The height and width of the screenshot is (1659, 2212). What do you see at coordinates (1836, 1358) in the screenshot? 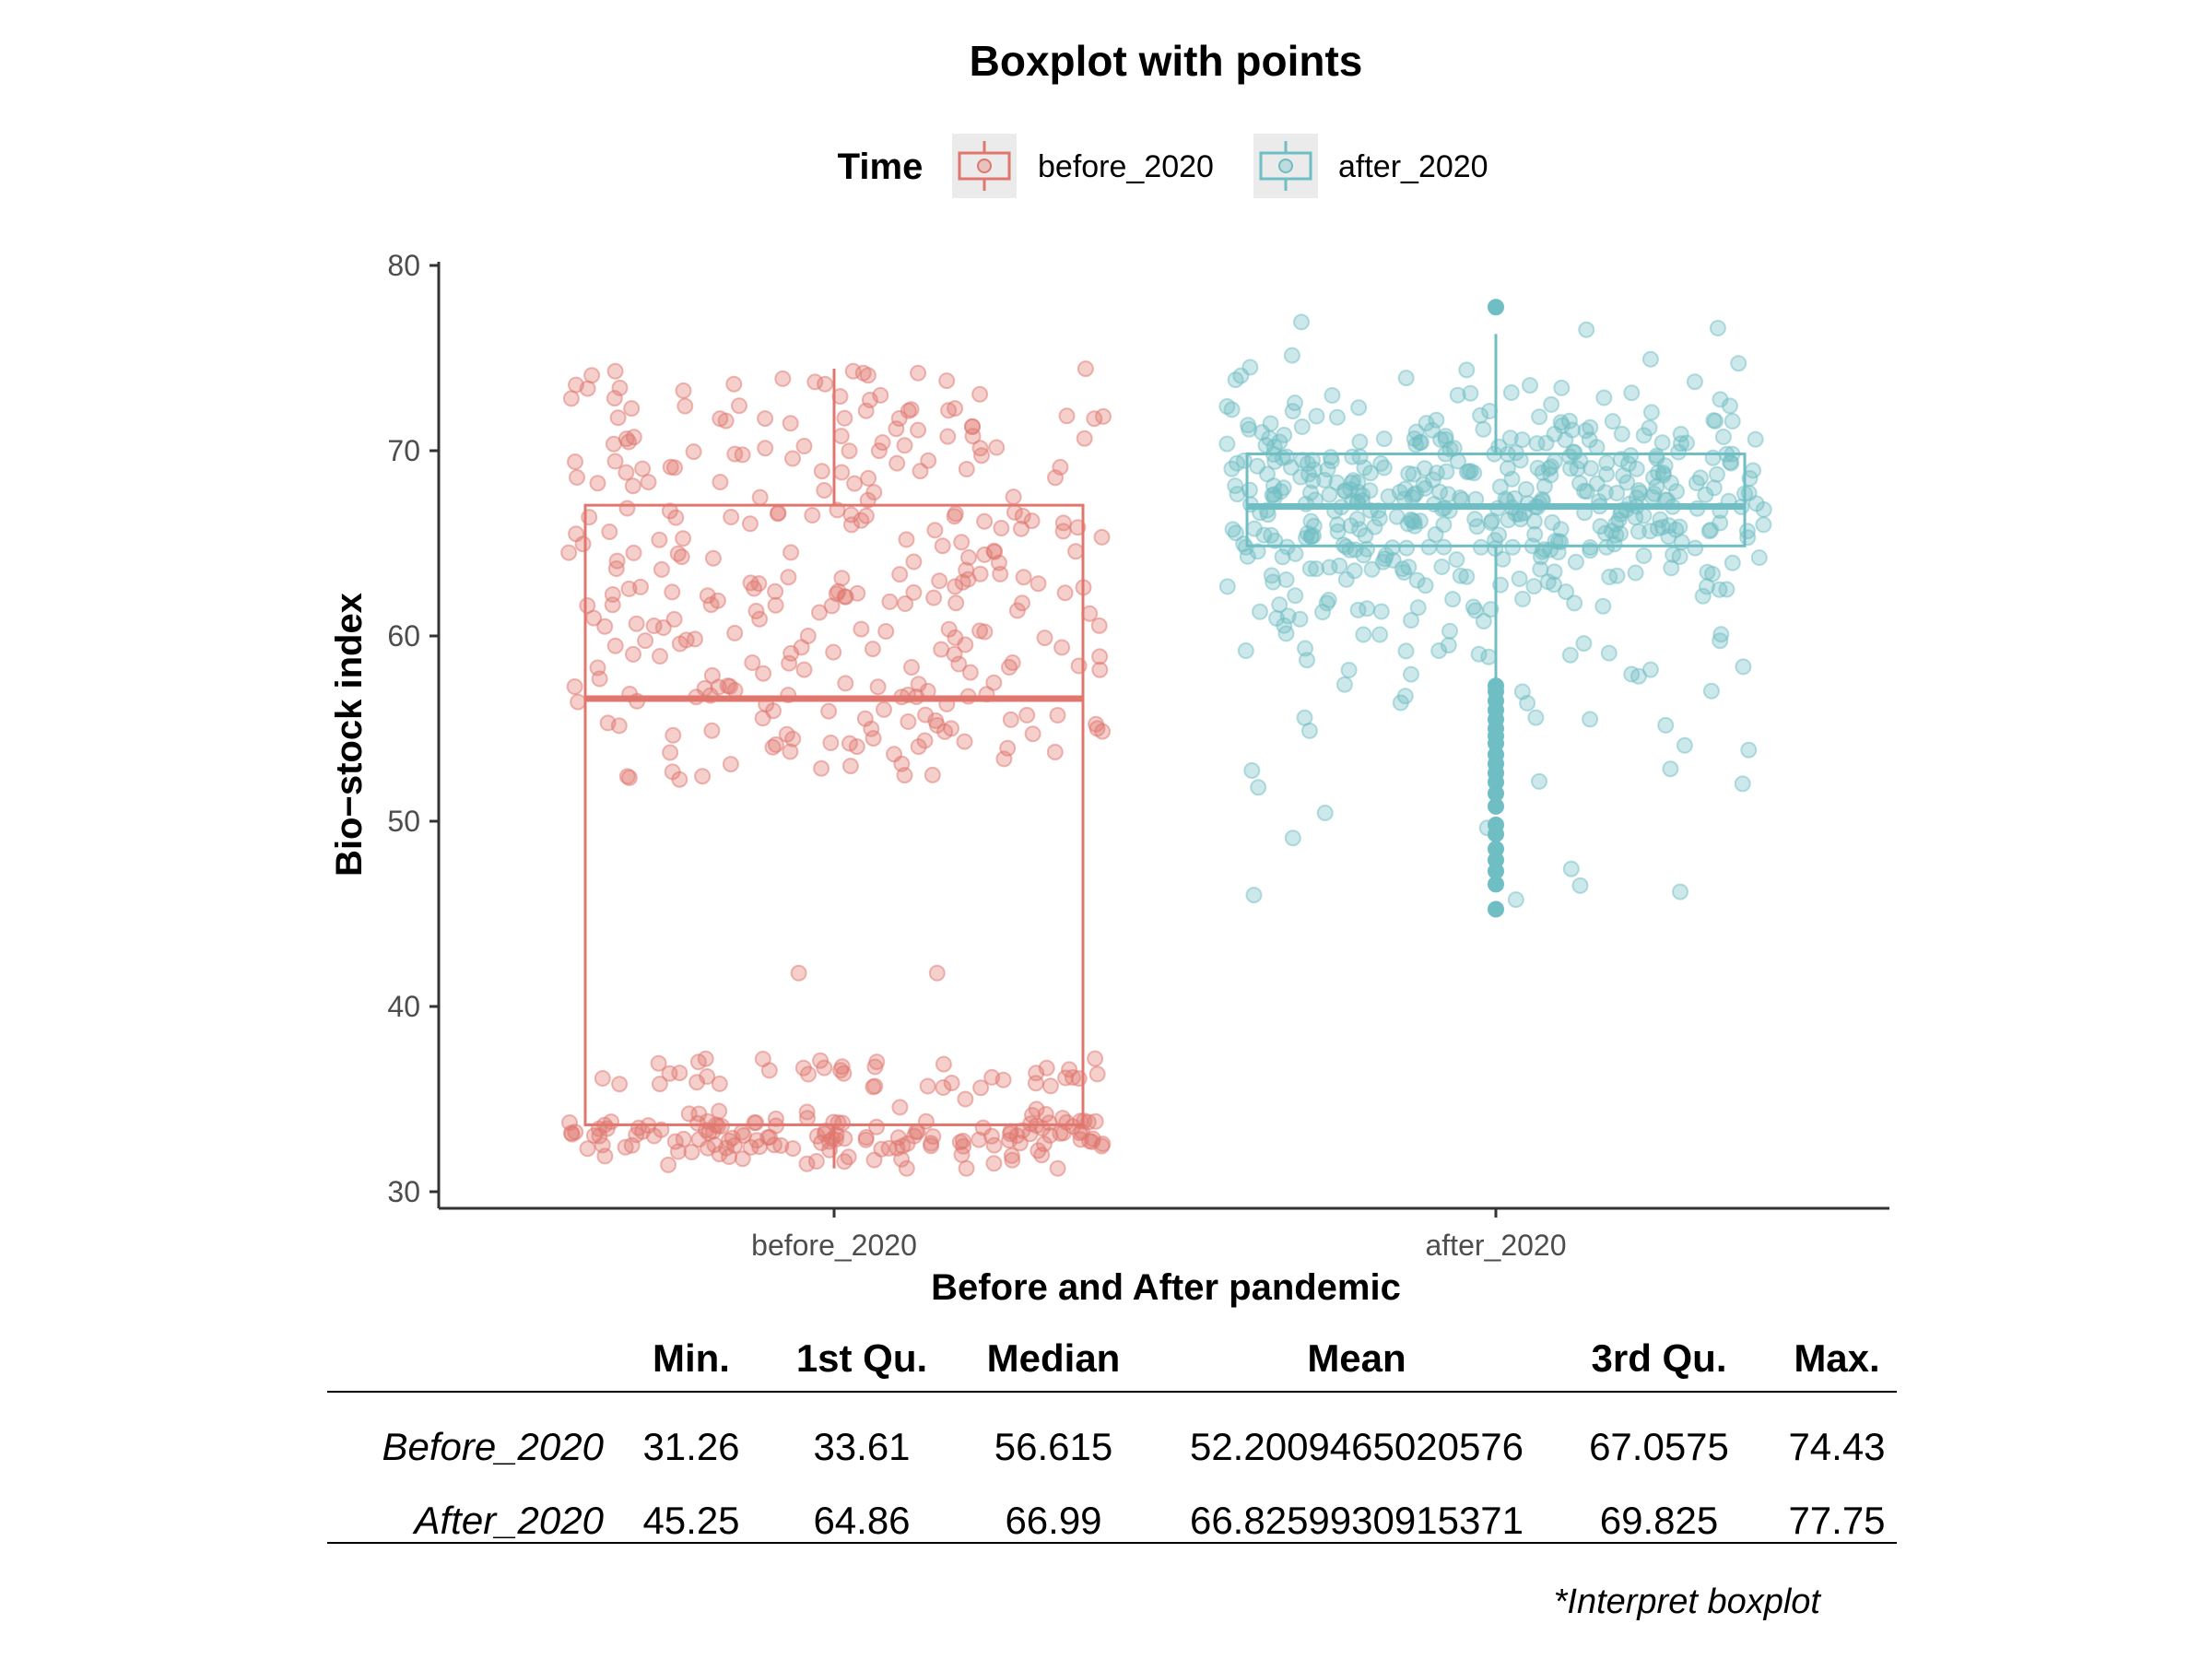
I see `table-header-cell: Max.` at bounding box center [1836, 1358].